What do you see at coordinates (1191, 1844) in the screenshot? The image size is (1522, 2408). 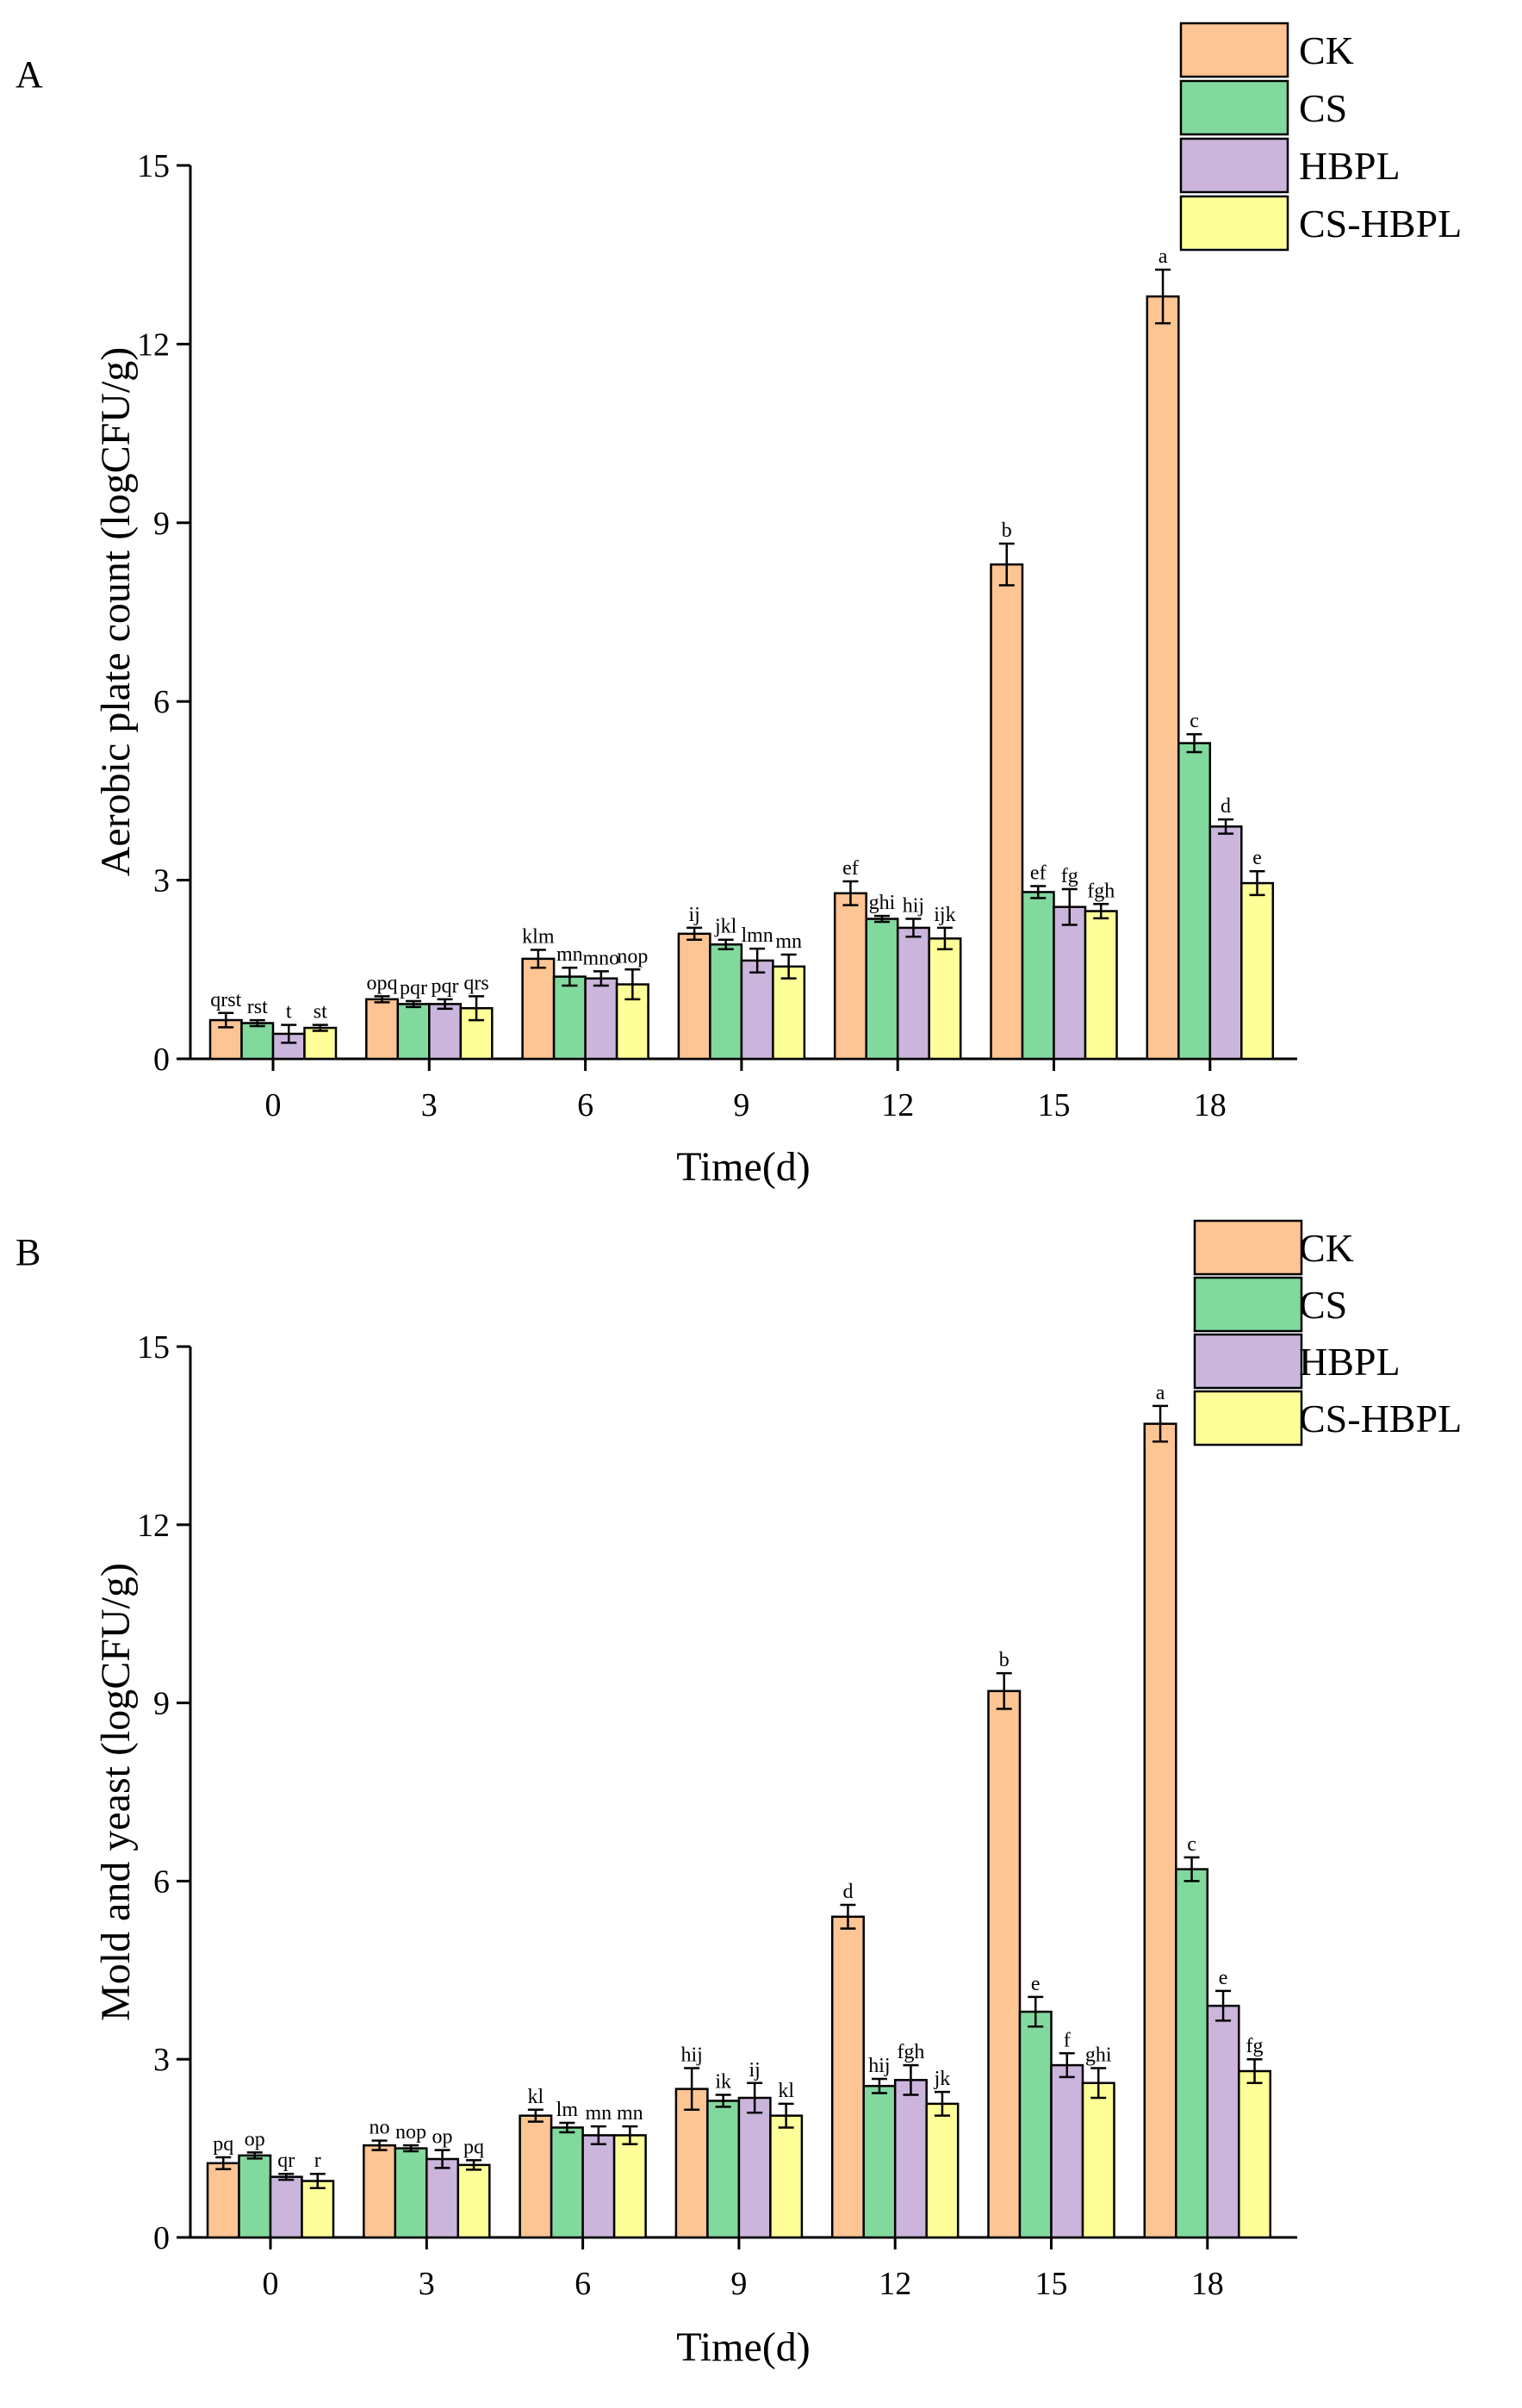 I see `significance-label: c` at bounding box center [1191, 1844].